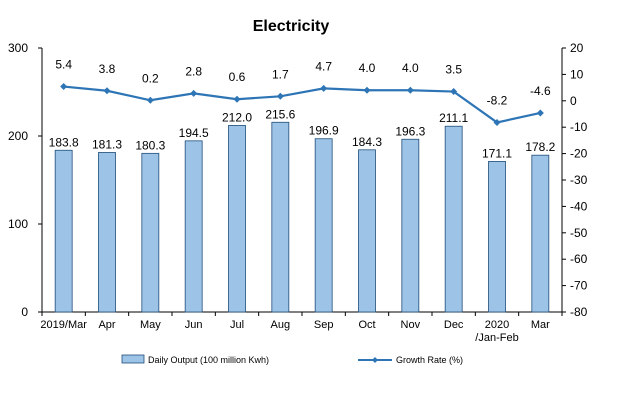 The height and width of the screenshot is (402, 618). Describe the element at coordinates (411, 325) in the screenshot. I see `x-tick-label: Nov` at that location.